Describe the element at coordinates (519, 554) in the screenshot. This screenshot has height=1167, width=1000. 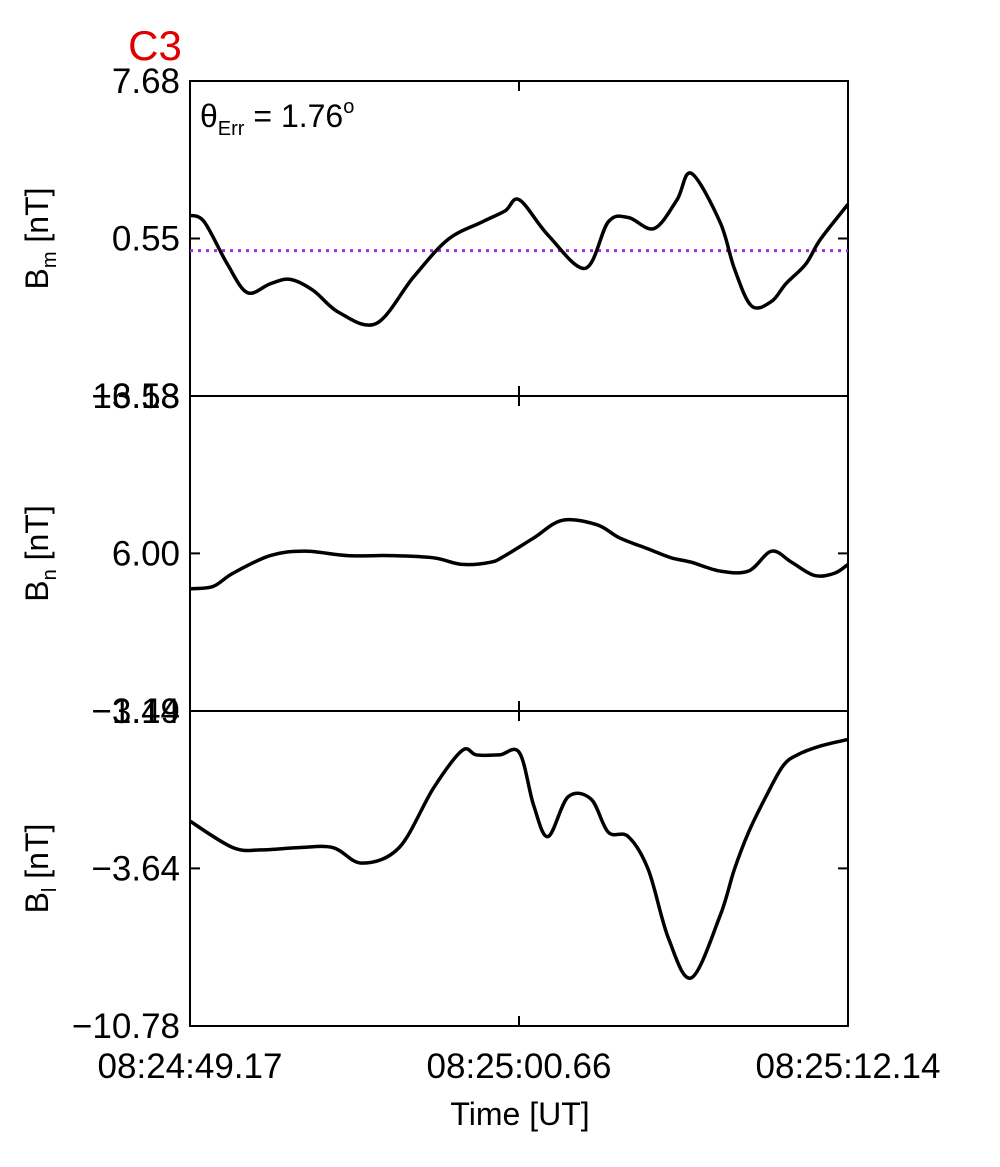
I see `series-line-bn` at that location.